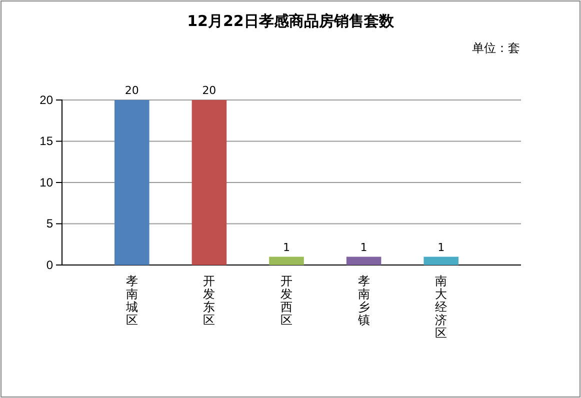 Image resolution: width=581 pixels, height=398 pixels. What do you see at coordinates (209, 300) in the screenshot?
I see `x-tick-label: 开发东区` at bounding box center [209, 300].